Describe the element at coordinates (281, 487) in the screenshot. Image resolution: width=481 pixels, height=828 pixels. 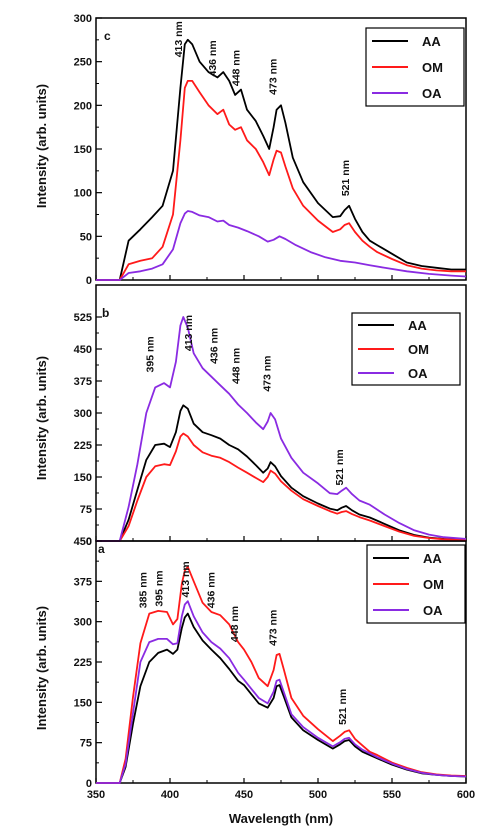
I see `series-line-om` at that location.